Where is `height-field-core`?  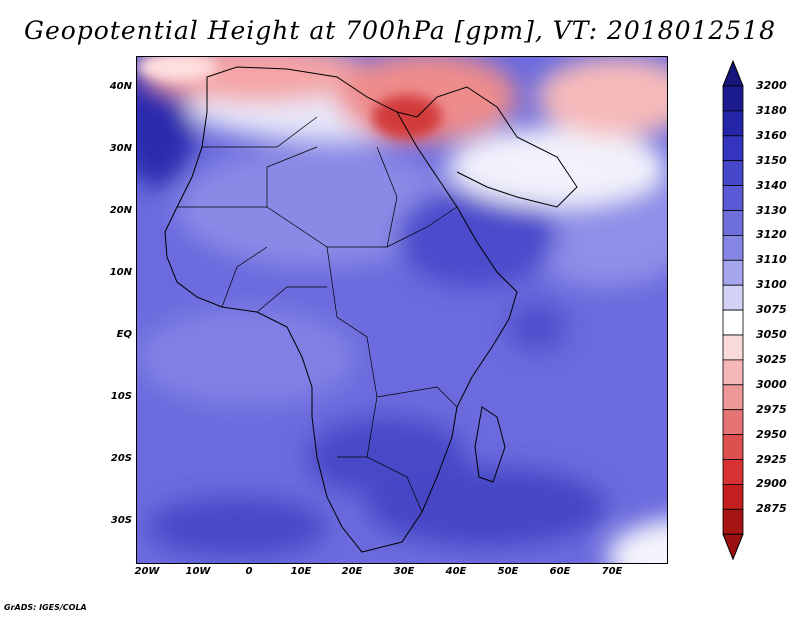
height-field-core is located at coordinates (289, 98).